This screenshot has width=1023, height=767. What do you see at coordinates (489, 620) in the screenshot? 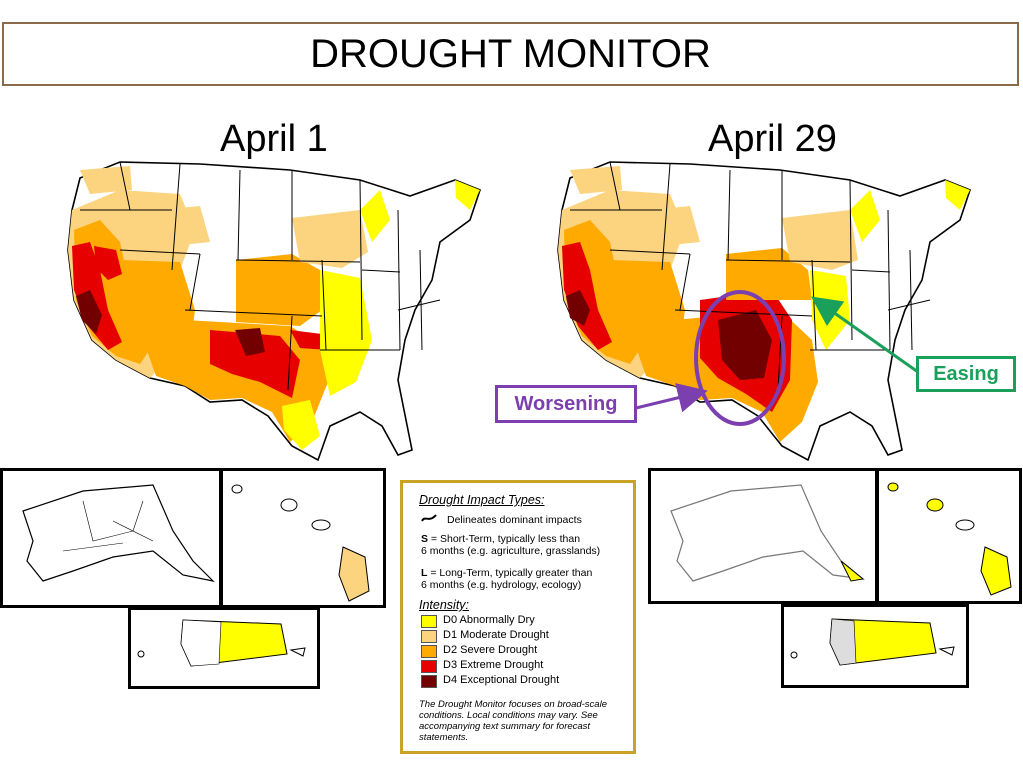
I see `legend-level-label: D0 Abnormally Dry` at bounding box center [489, 620].